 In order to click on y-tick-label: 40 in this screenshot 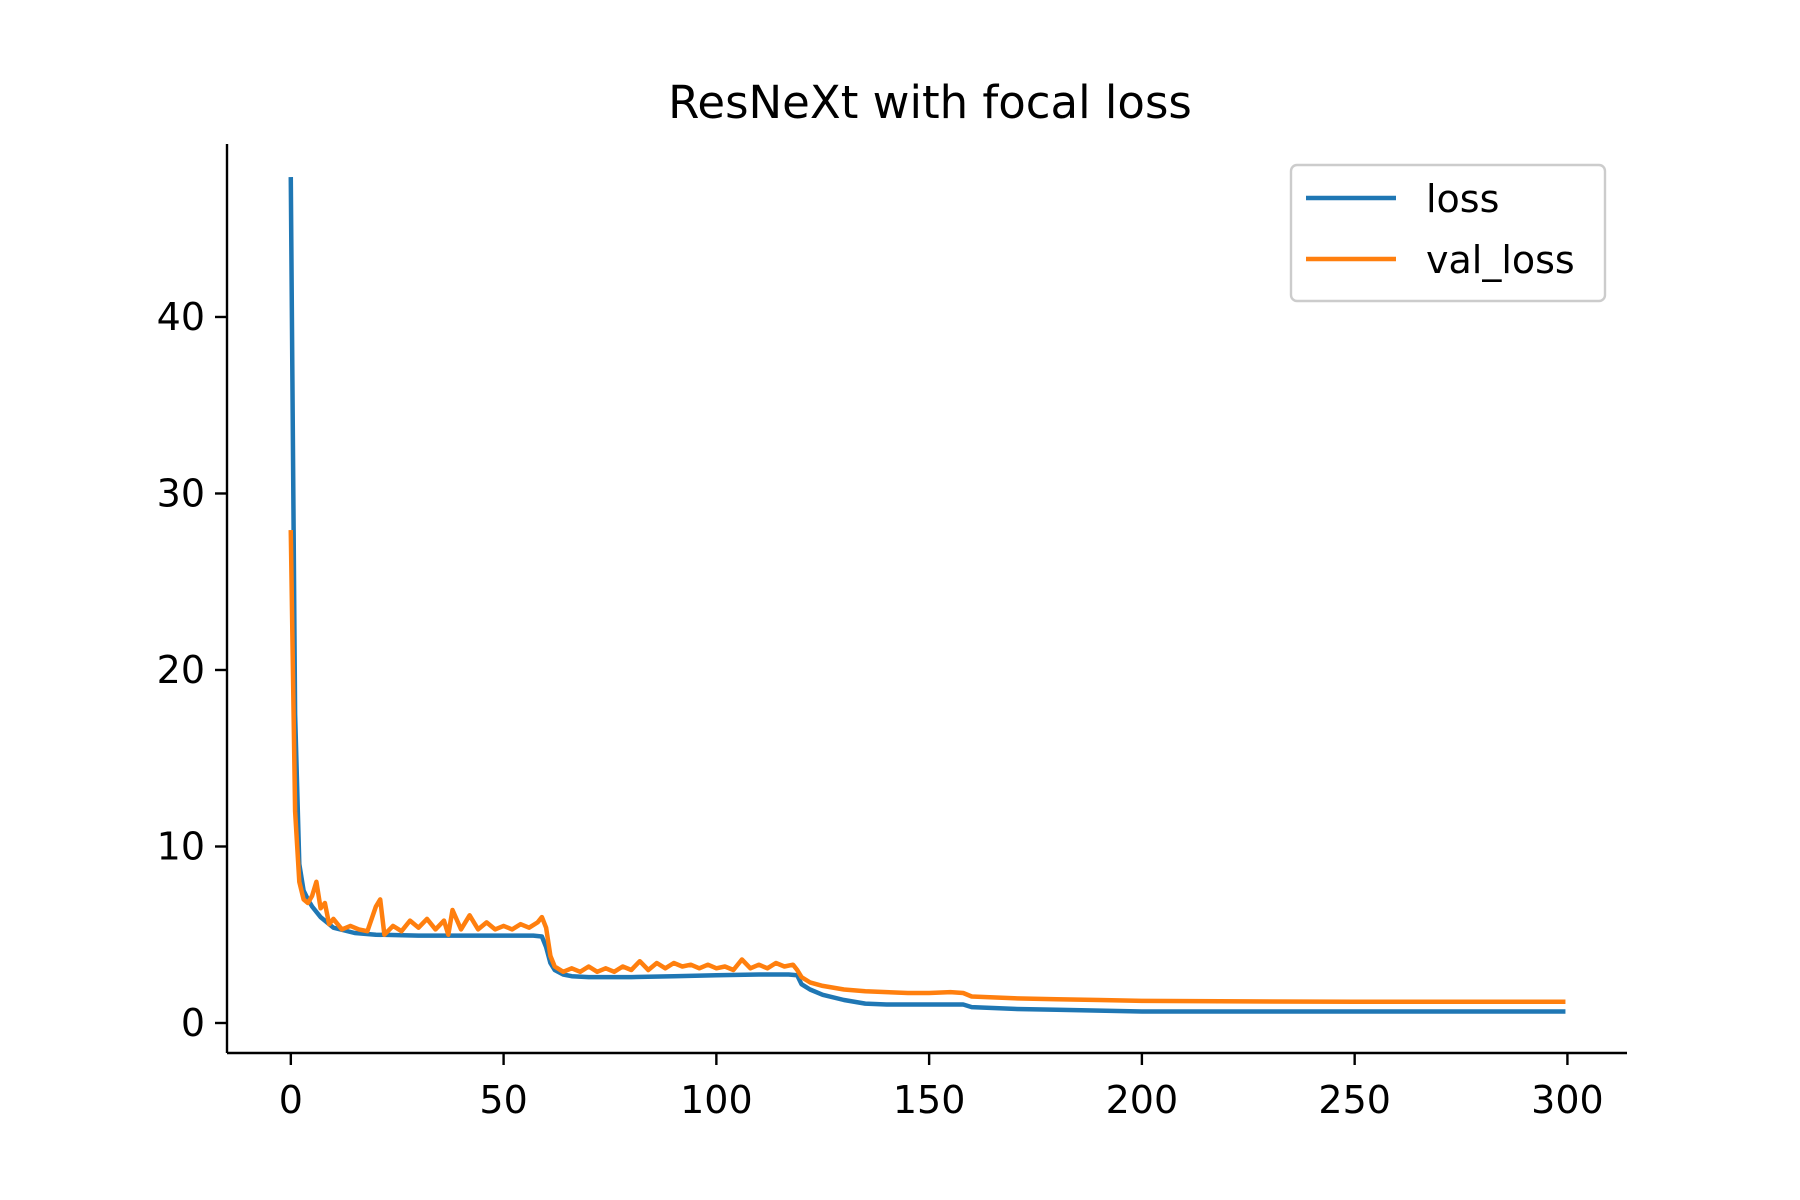, I will do `click(181, 317)`.